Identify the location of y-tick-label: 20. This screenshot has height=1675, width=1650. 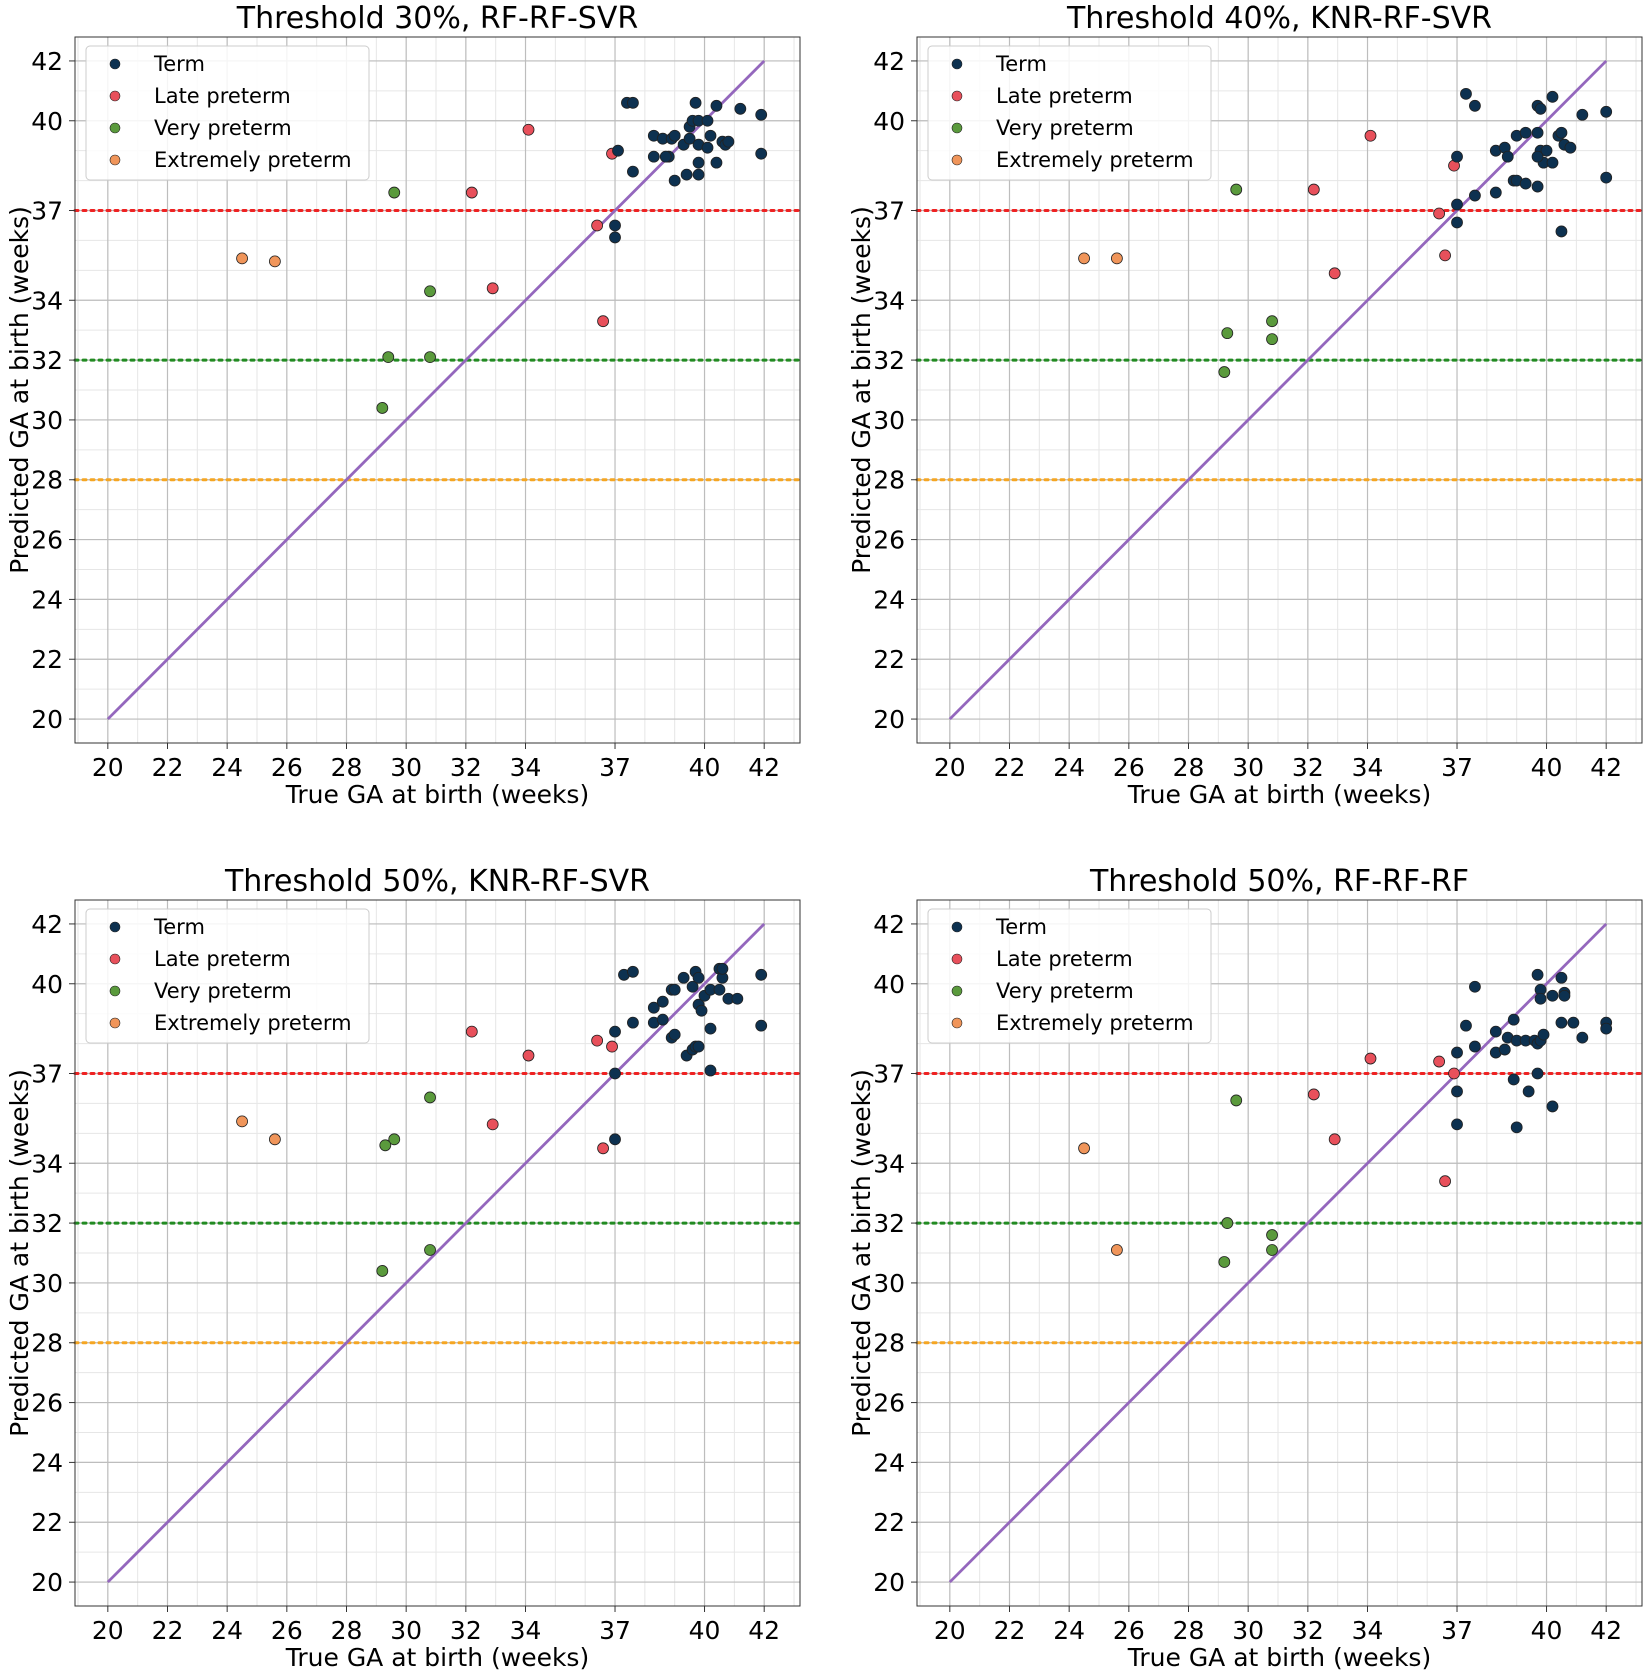
(47, 719).